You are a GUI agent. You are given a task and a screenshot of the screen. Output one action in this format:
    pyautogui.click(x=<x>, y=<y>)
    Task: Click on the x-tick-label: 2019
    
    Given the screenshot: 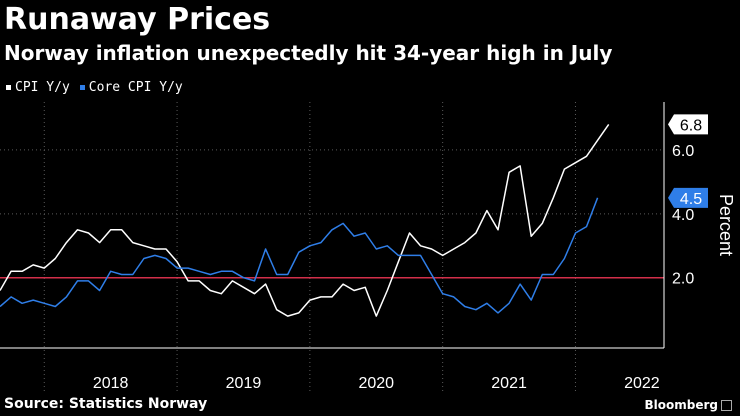 What is the action you would take?
    pyautogui.click(x=244, y=383)
    